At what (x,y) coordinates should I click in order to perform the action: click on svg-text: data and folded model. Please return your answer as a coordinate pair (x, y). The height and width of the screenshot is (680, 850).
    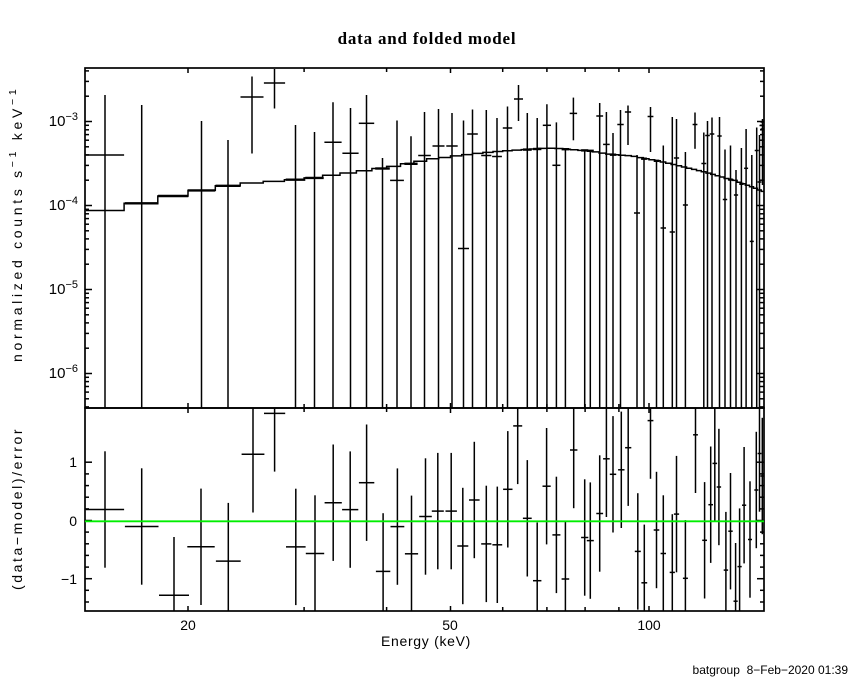
    Looking at the image, I should click on (427, 38).